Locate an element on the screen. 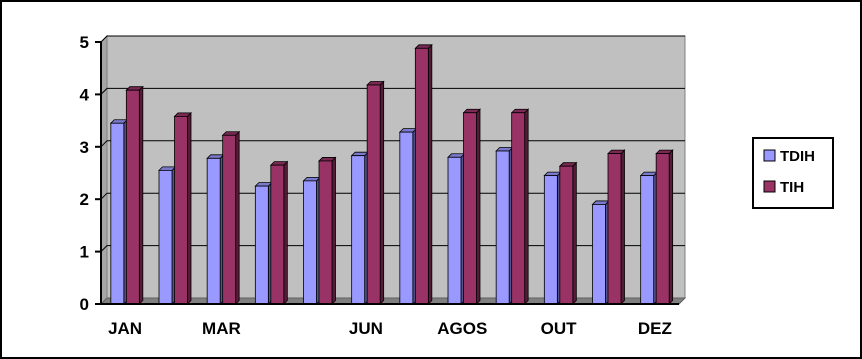  bar-tih-out is located at coordinates (568, 233).